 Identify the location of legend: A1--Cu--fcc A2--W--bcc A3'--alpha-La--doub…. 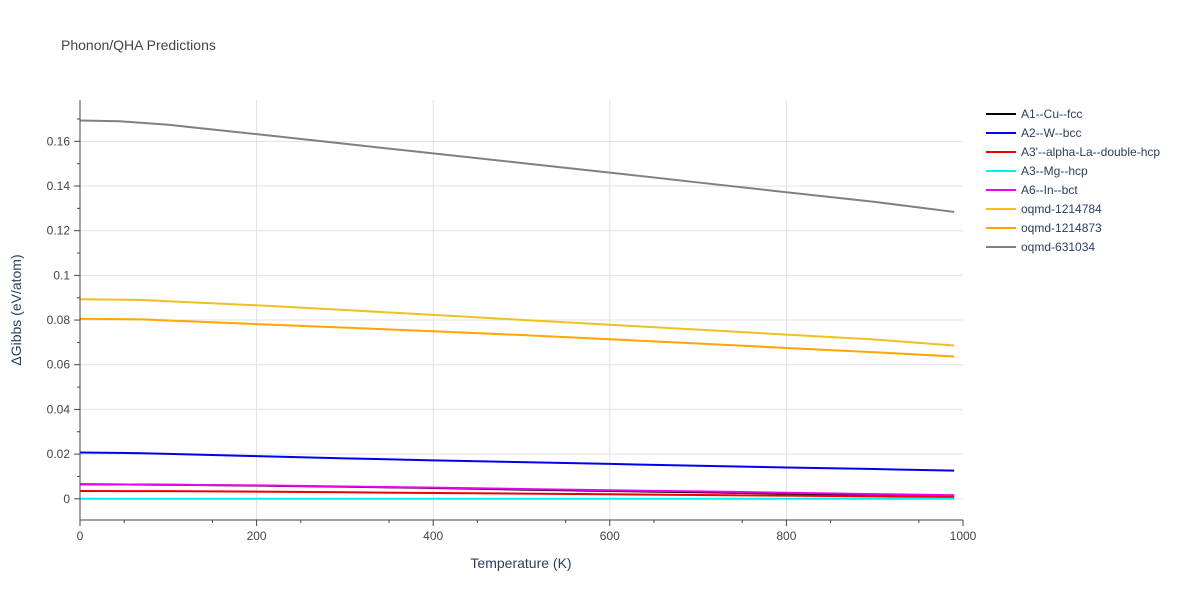
(1073, 180).